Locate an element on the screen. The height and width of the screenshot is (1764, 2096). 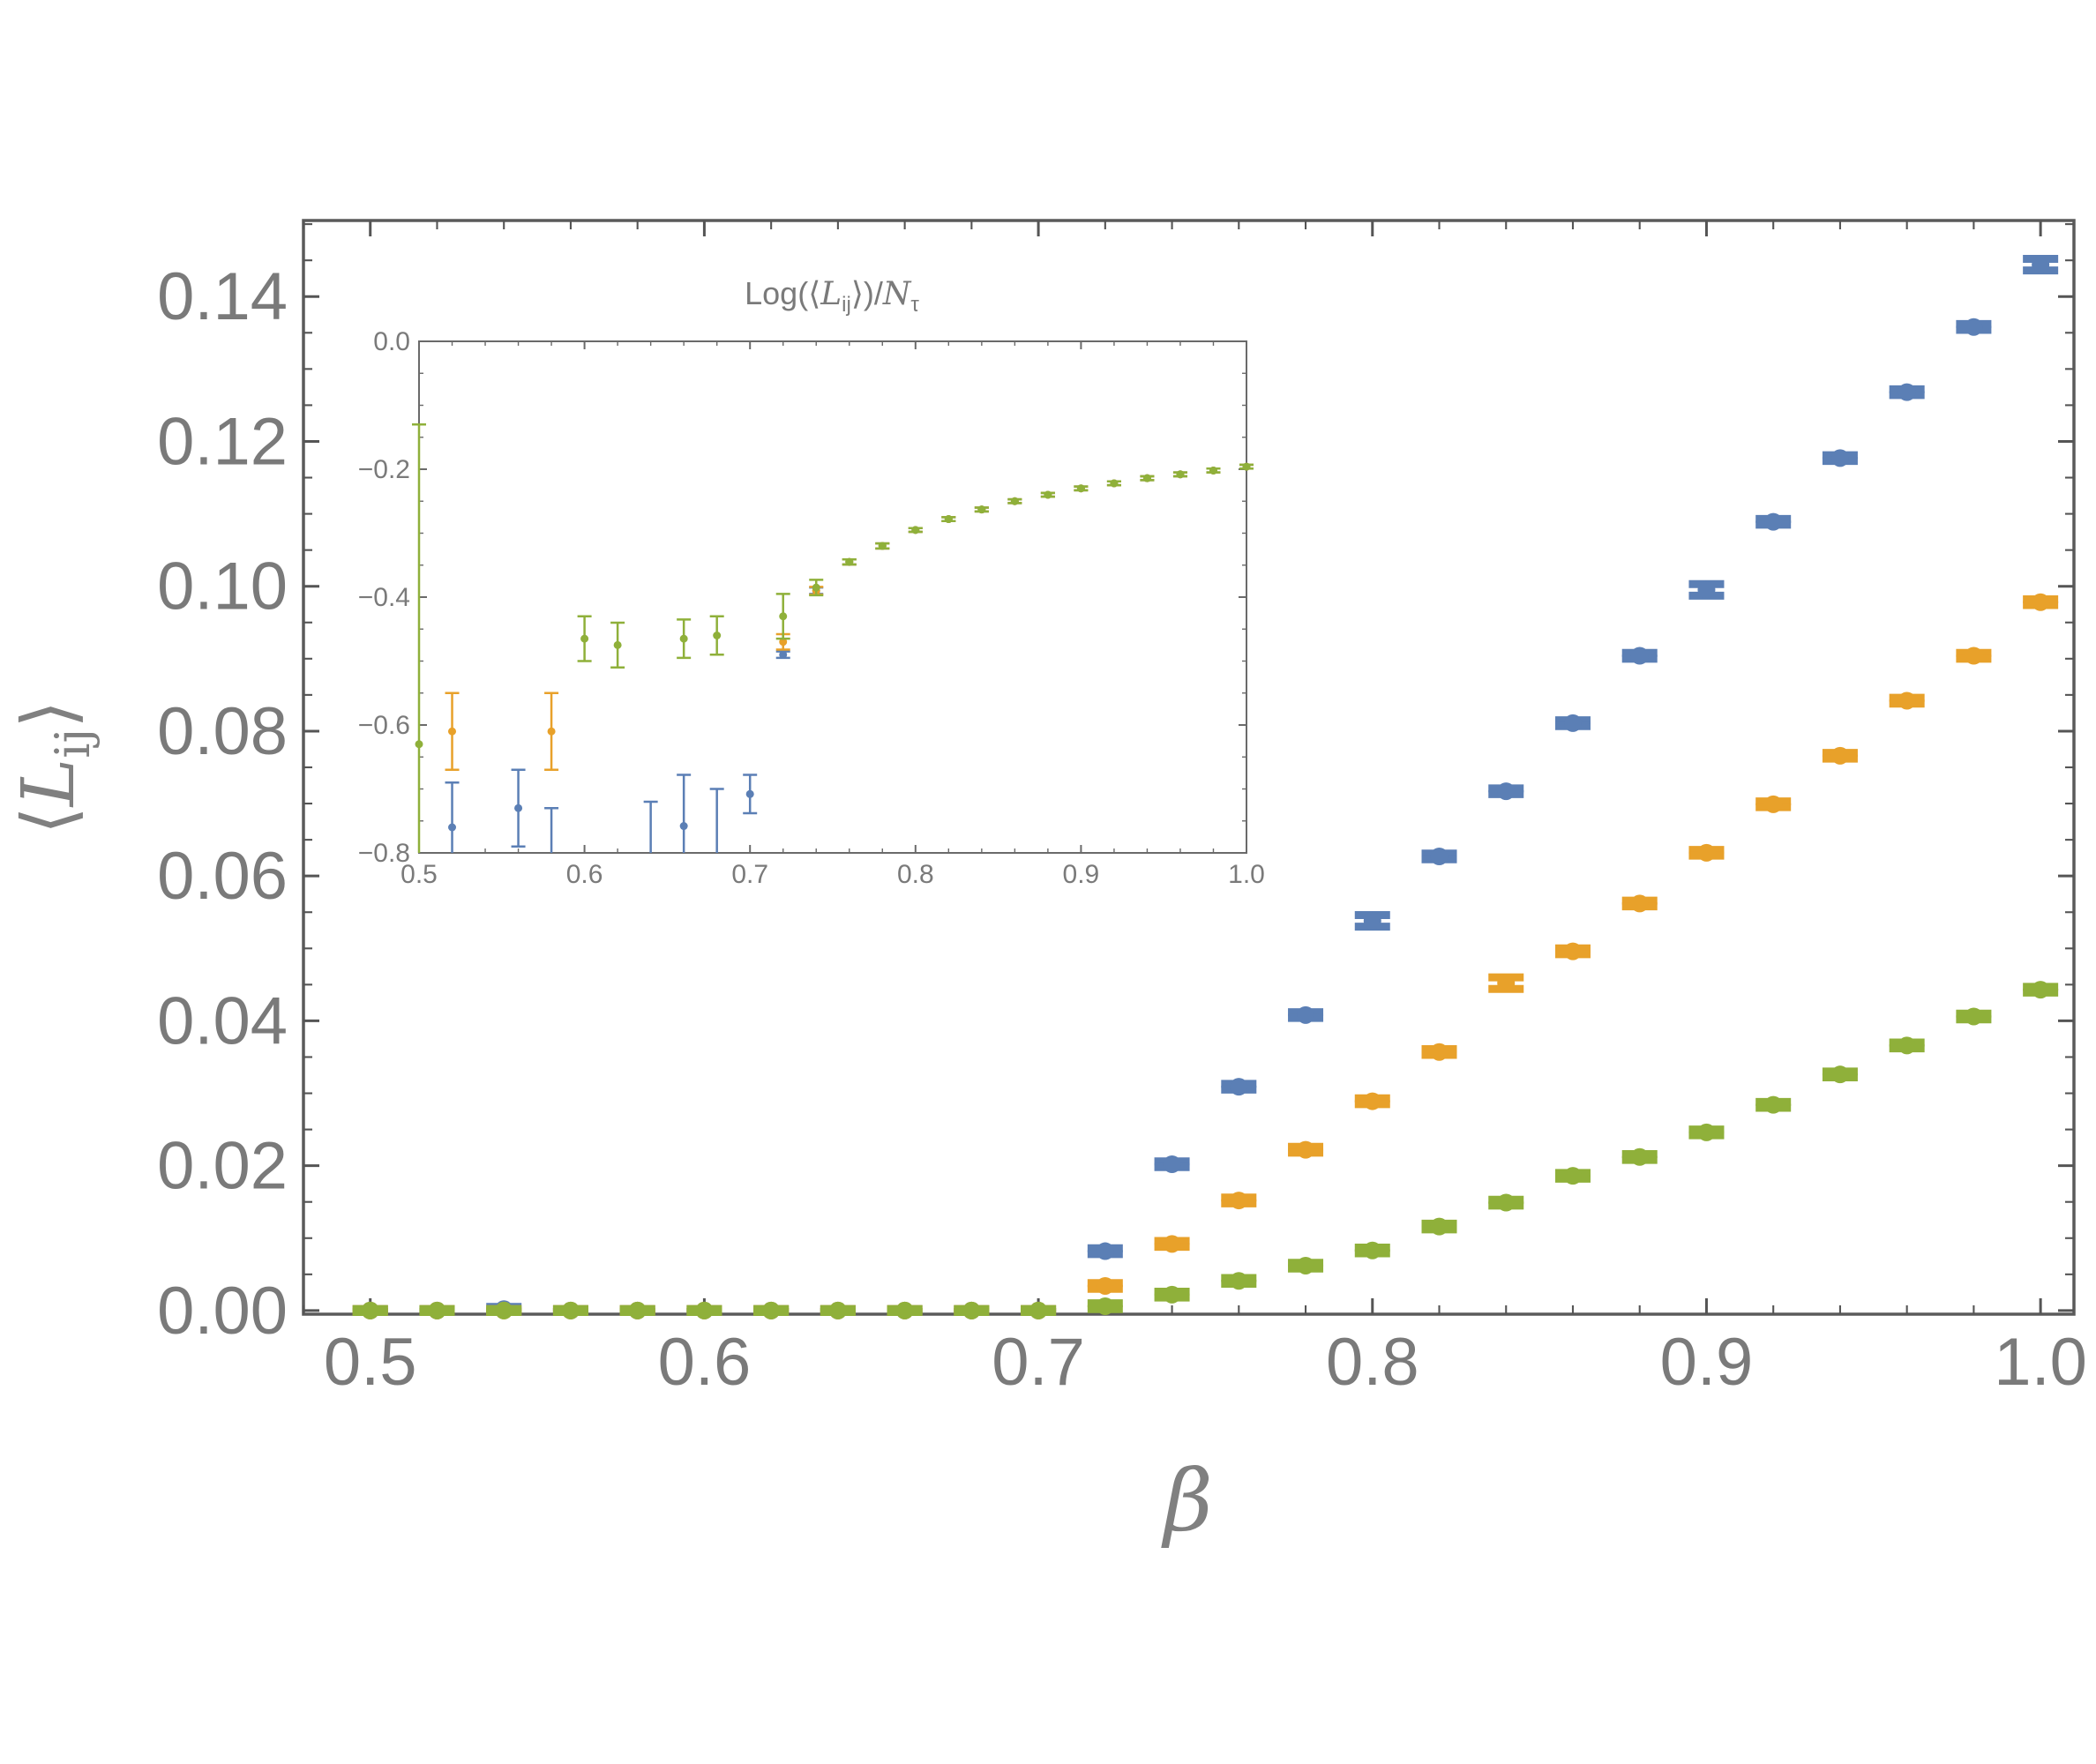
y-tick-label: −0.8 is located at coordinates (384, 853).